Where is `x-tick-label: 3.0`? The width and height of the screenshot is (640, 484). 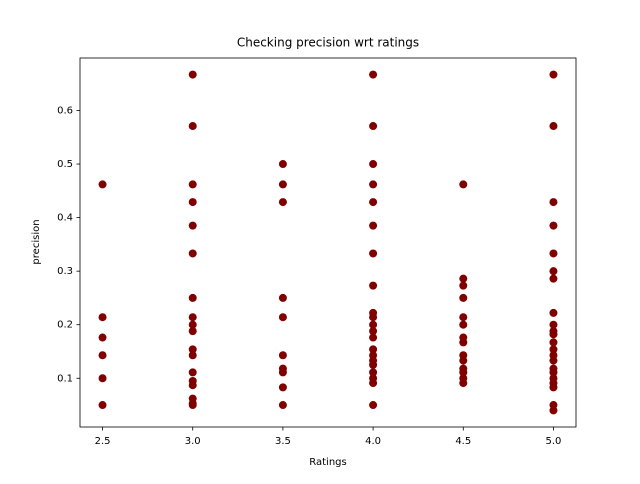 x-tick-label: 3.0 is located at coordinates (193, 441).